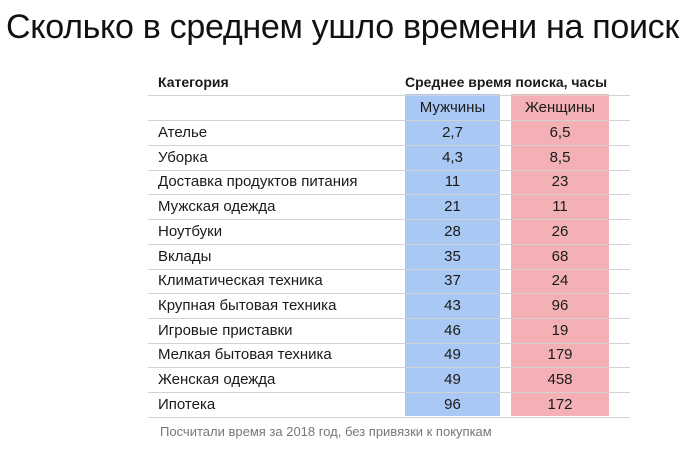  I want to click on category-cell: Мелкая бытовая техника, so click(245, 355).